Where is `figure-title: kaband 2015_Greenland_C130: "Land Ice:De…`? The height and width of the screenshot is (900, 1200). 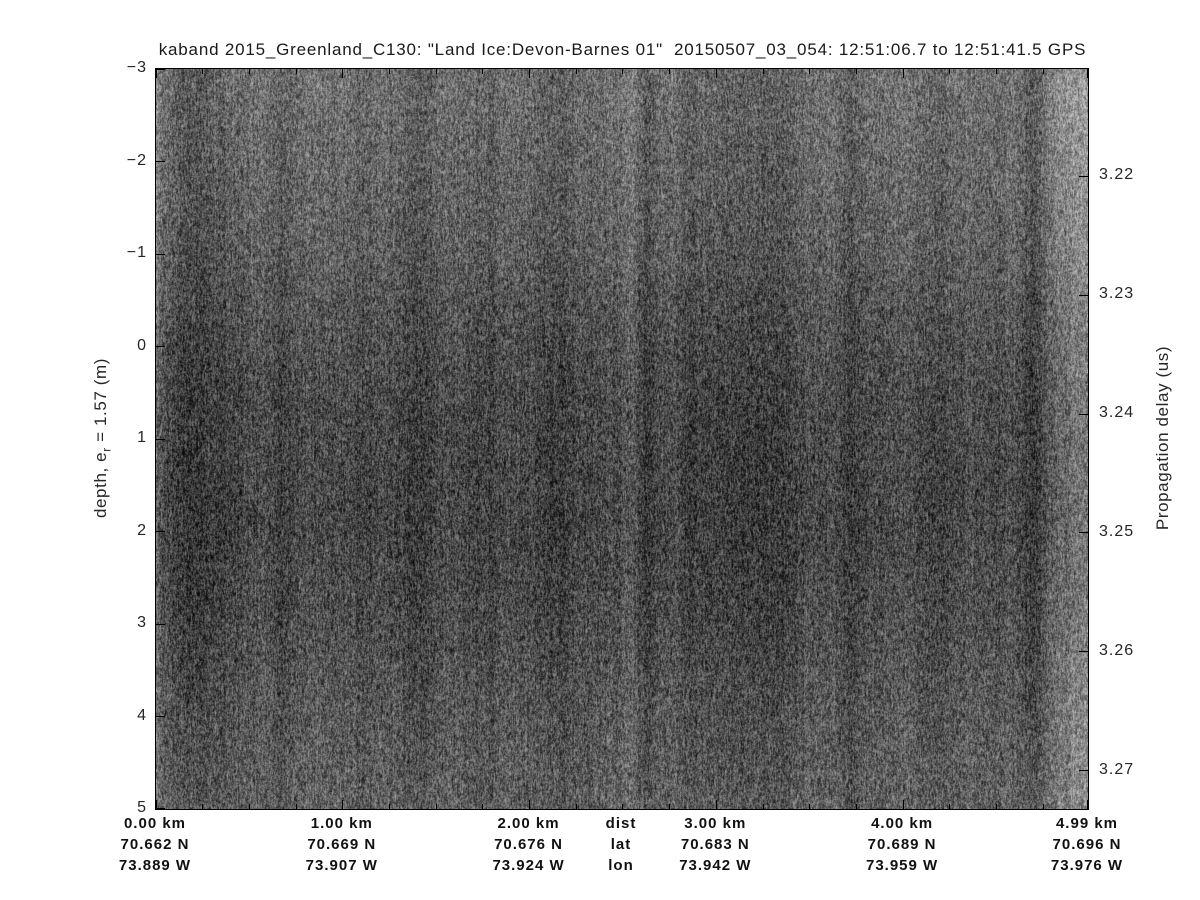 figure-title: kaband 2015_Greenland_C130: "Land Ice:De… is located at coordinates (622, 49).